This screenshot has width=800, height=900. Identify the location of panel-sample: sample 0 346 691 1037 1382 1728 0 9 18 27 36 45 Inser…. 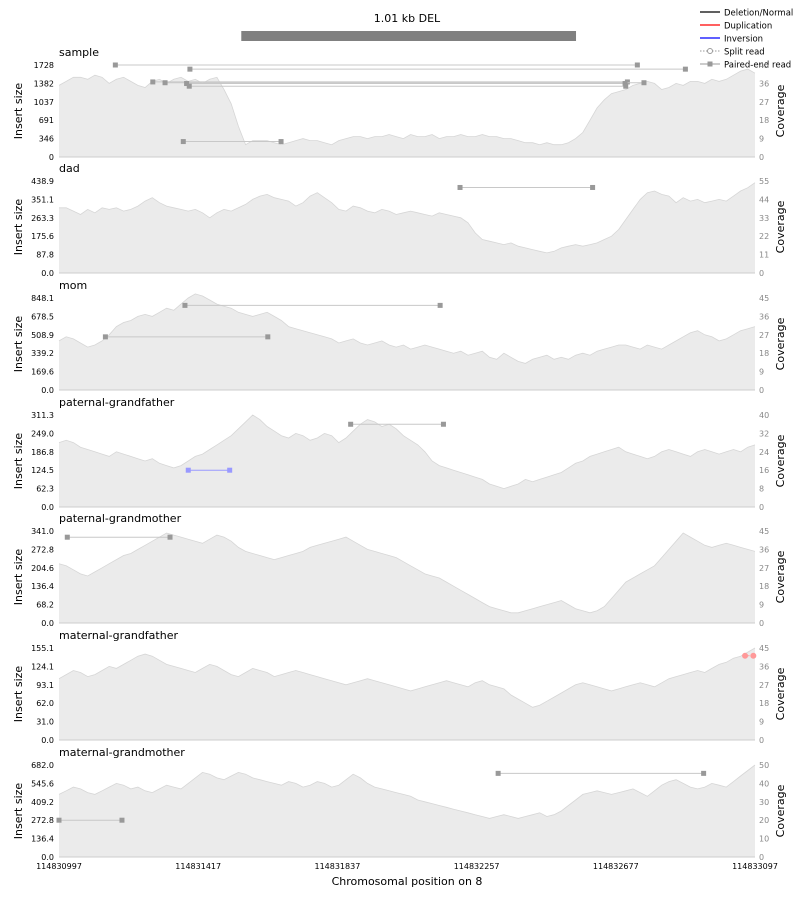
(399, 104).